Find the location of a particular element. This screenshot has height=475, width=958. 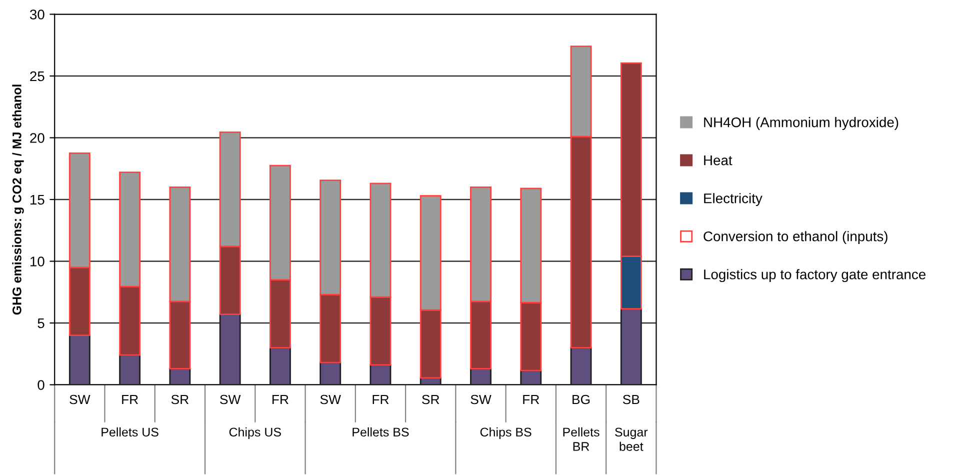

y-tick-label: 0 is located at coordinates (41, 385).